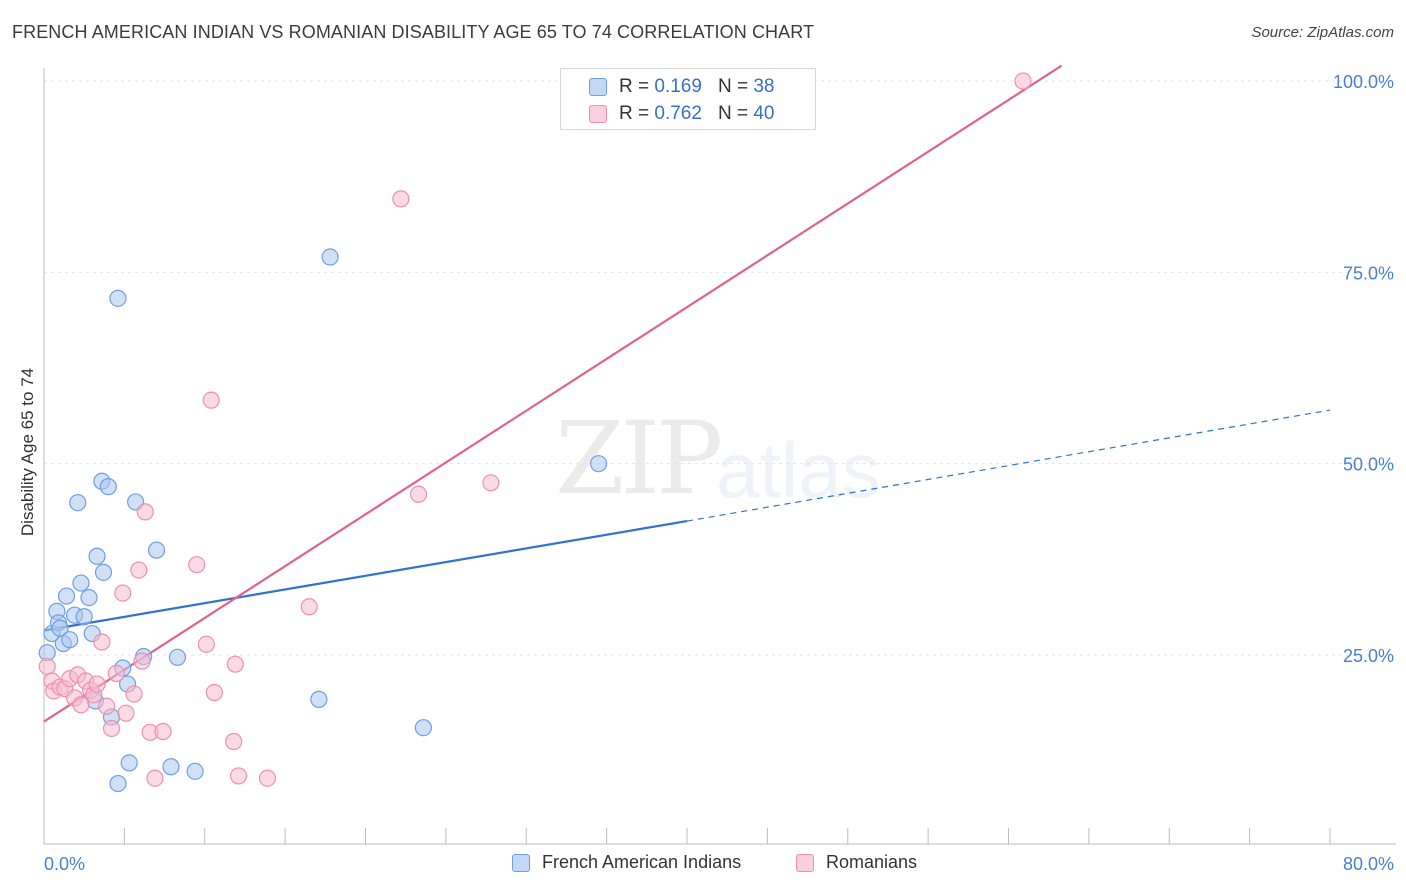 This screenshot has width=1406, height=892. Describe the element at coordinates (639, 458) in the screenshot. I see `watermark-zip: ZIP` at that location.